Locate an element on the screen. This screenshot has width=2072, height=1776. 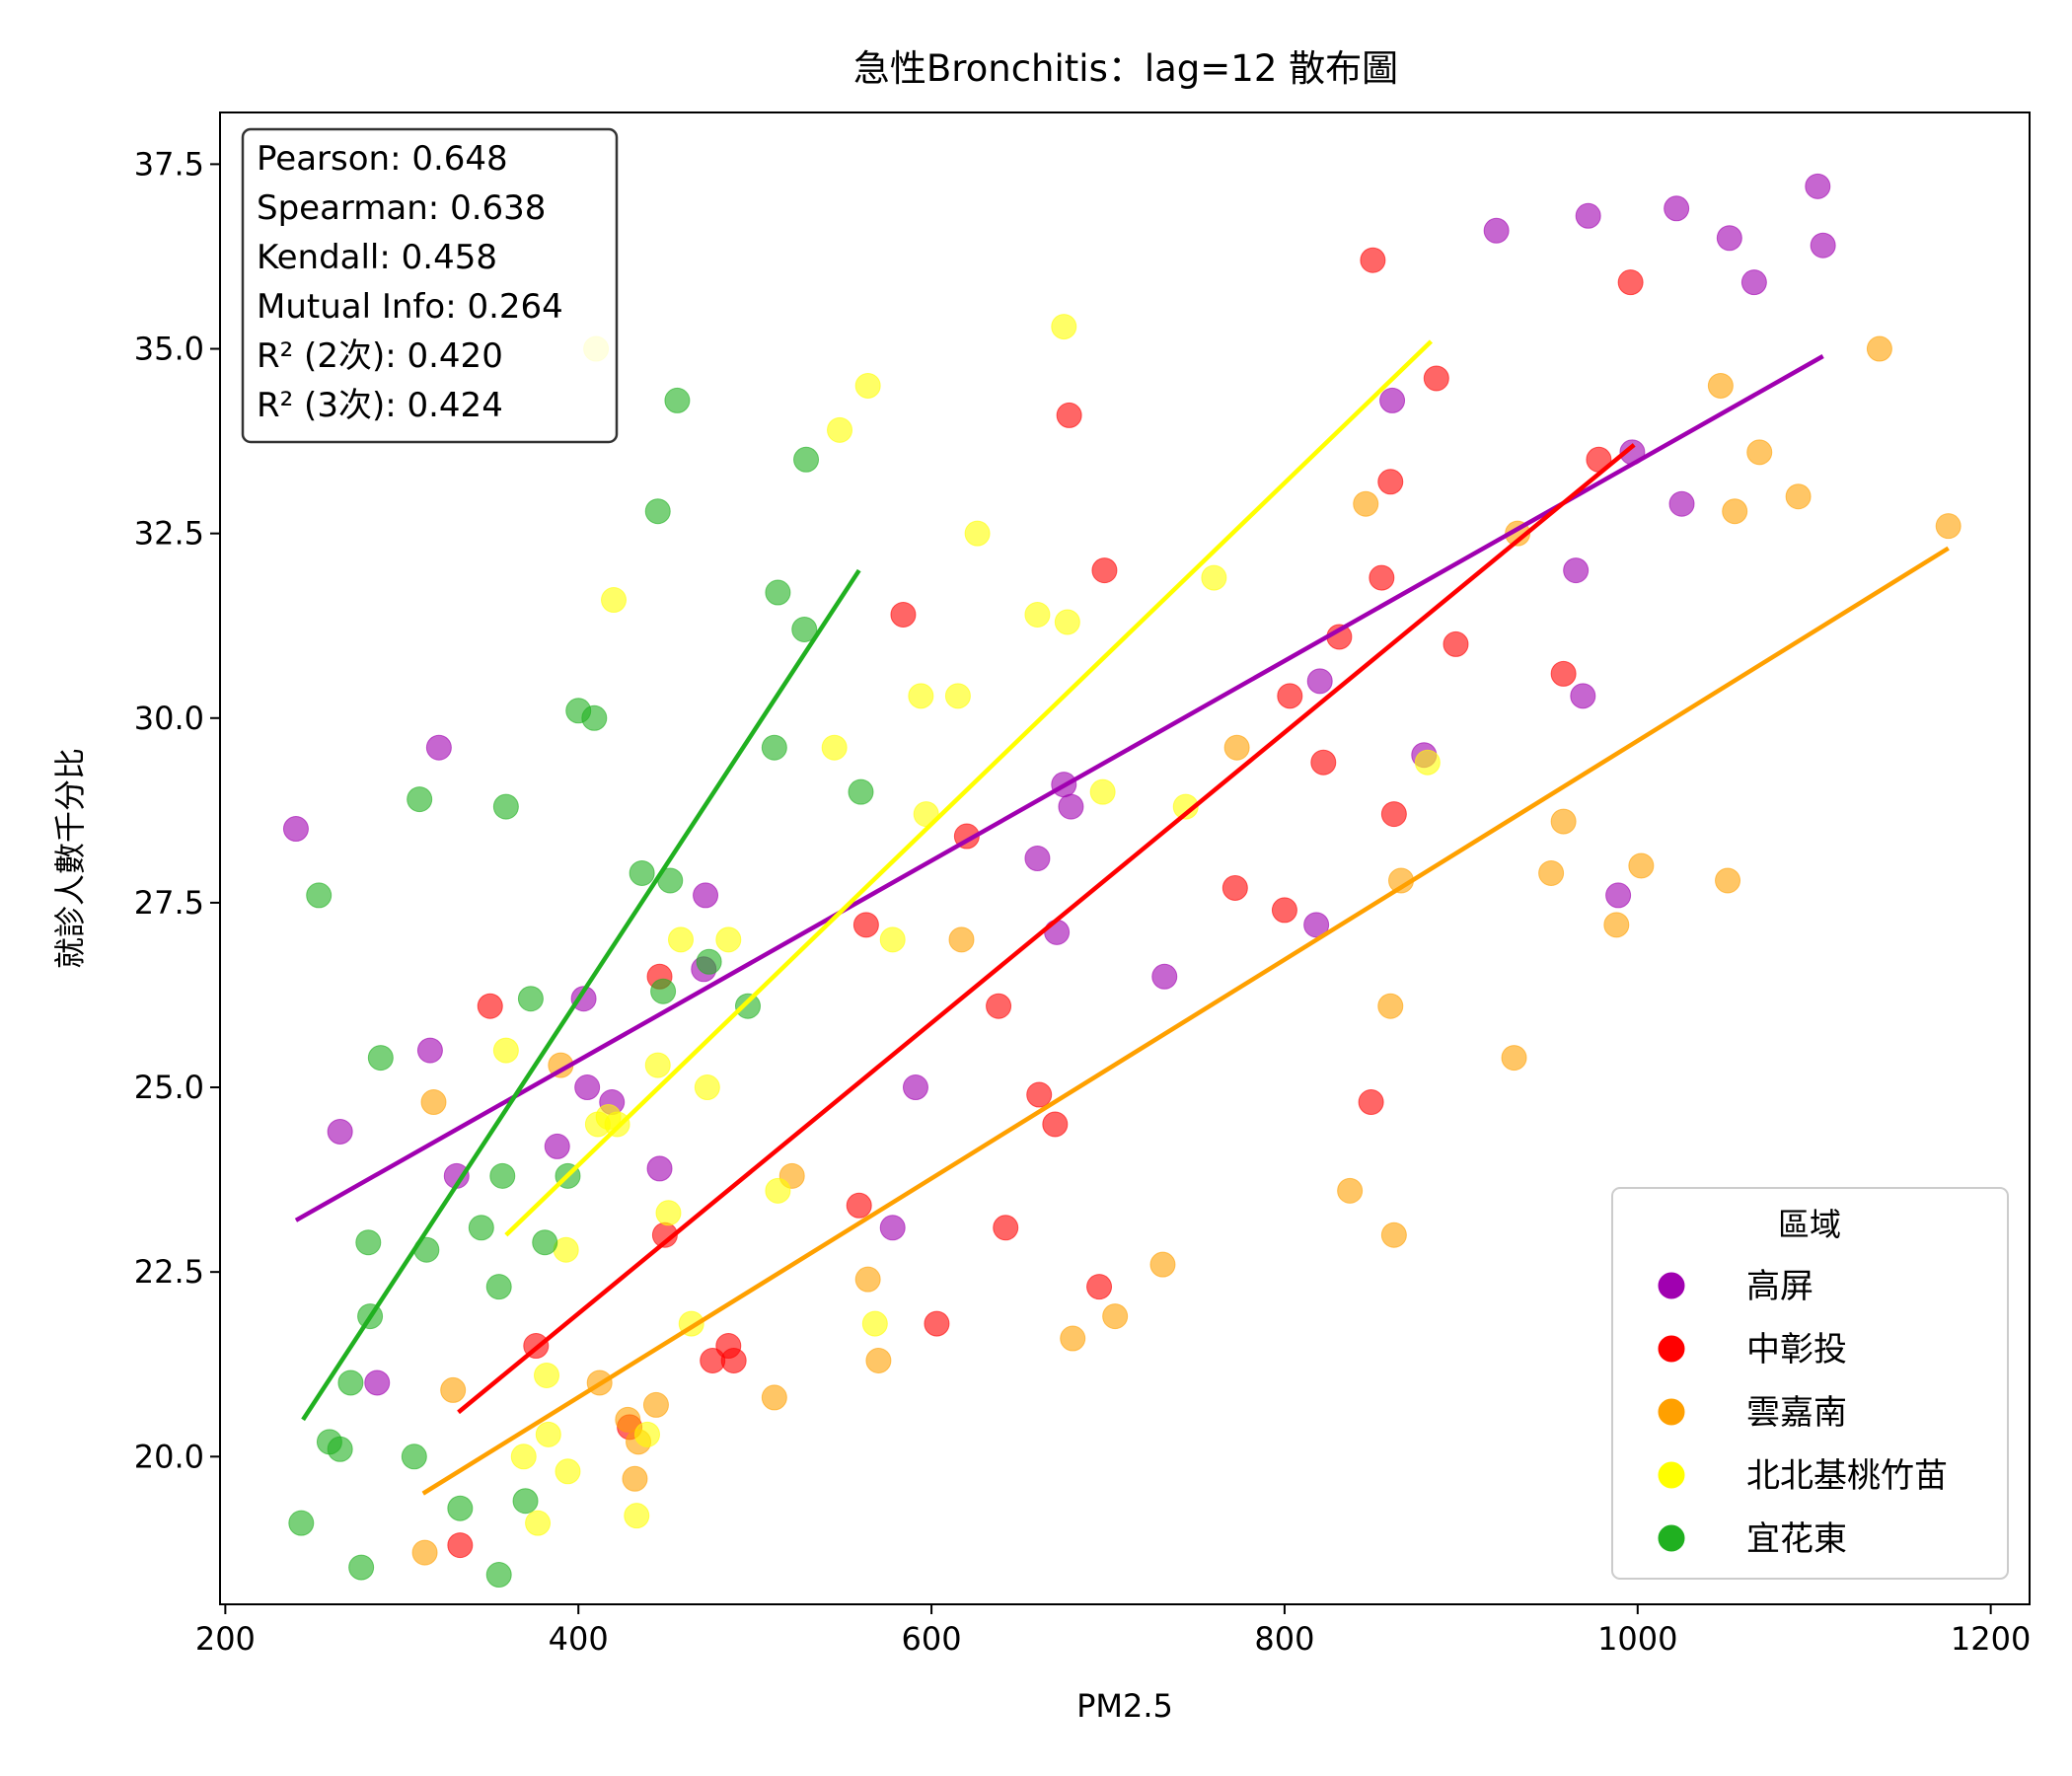
x-tick-label-200: 200 is located at coordinates (226, 1639).